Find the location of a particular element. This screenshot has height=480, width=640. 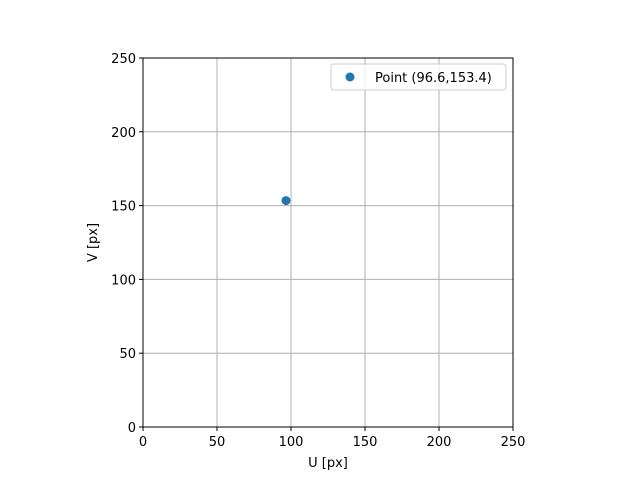

legend: Point (96.6,153.4) is located at coordinates (418, 77).